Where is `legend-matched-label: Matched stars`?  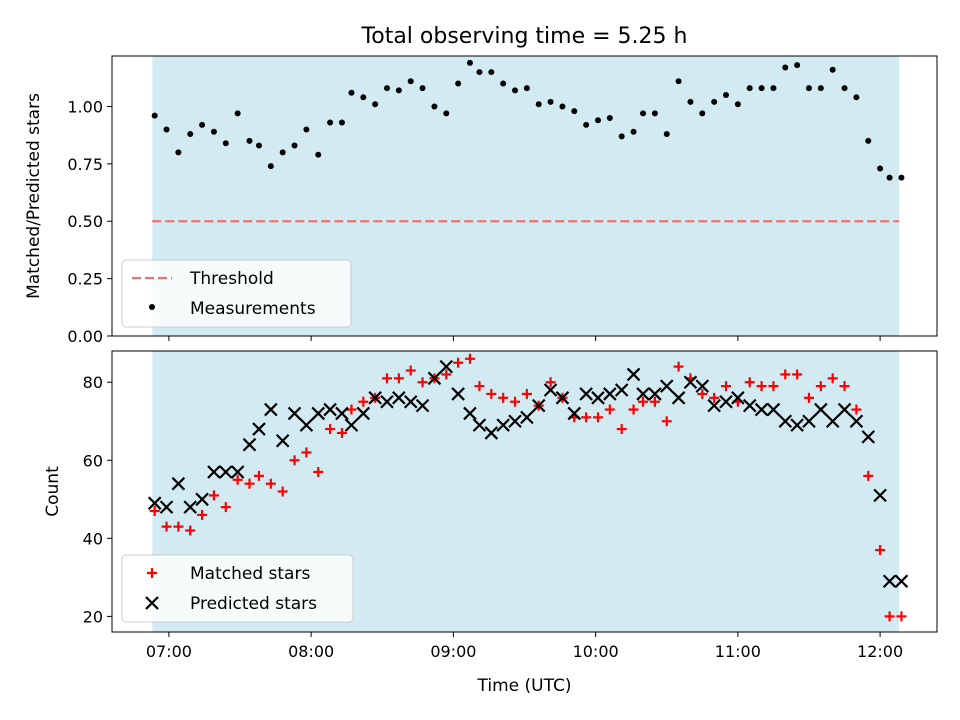 legend-matched-label: Matched stars is located at coordinates (250, 574).